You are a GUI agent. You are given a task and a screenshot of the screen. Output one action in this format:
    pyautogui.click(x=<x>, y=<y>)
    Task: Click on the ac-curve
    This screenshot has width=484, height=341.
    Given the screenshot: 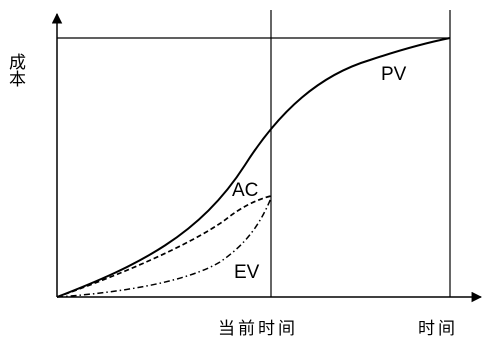 What is the action you would take?
    pyautogui.click(x=164, y=246)
    